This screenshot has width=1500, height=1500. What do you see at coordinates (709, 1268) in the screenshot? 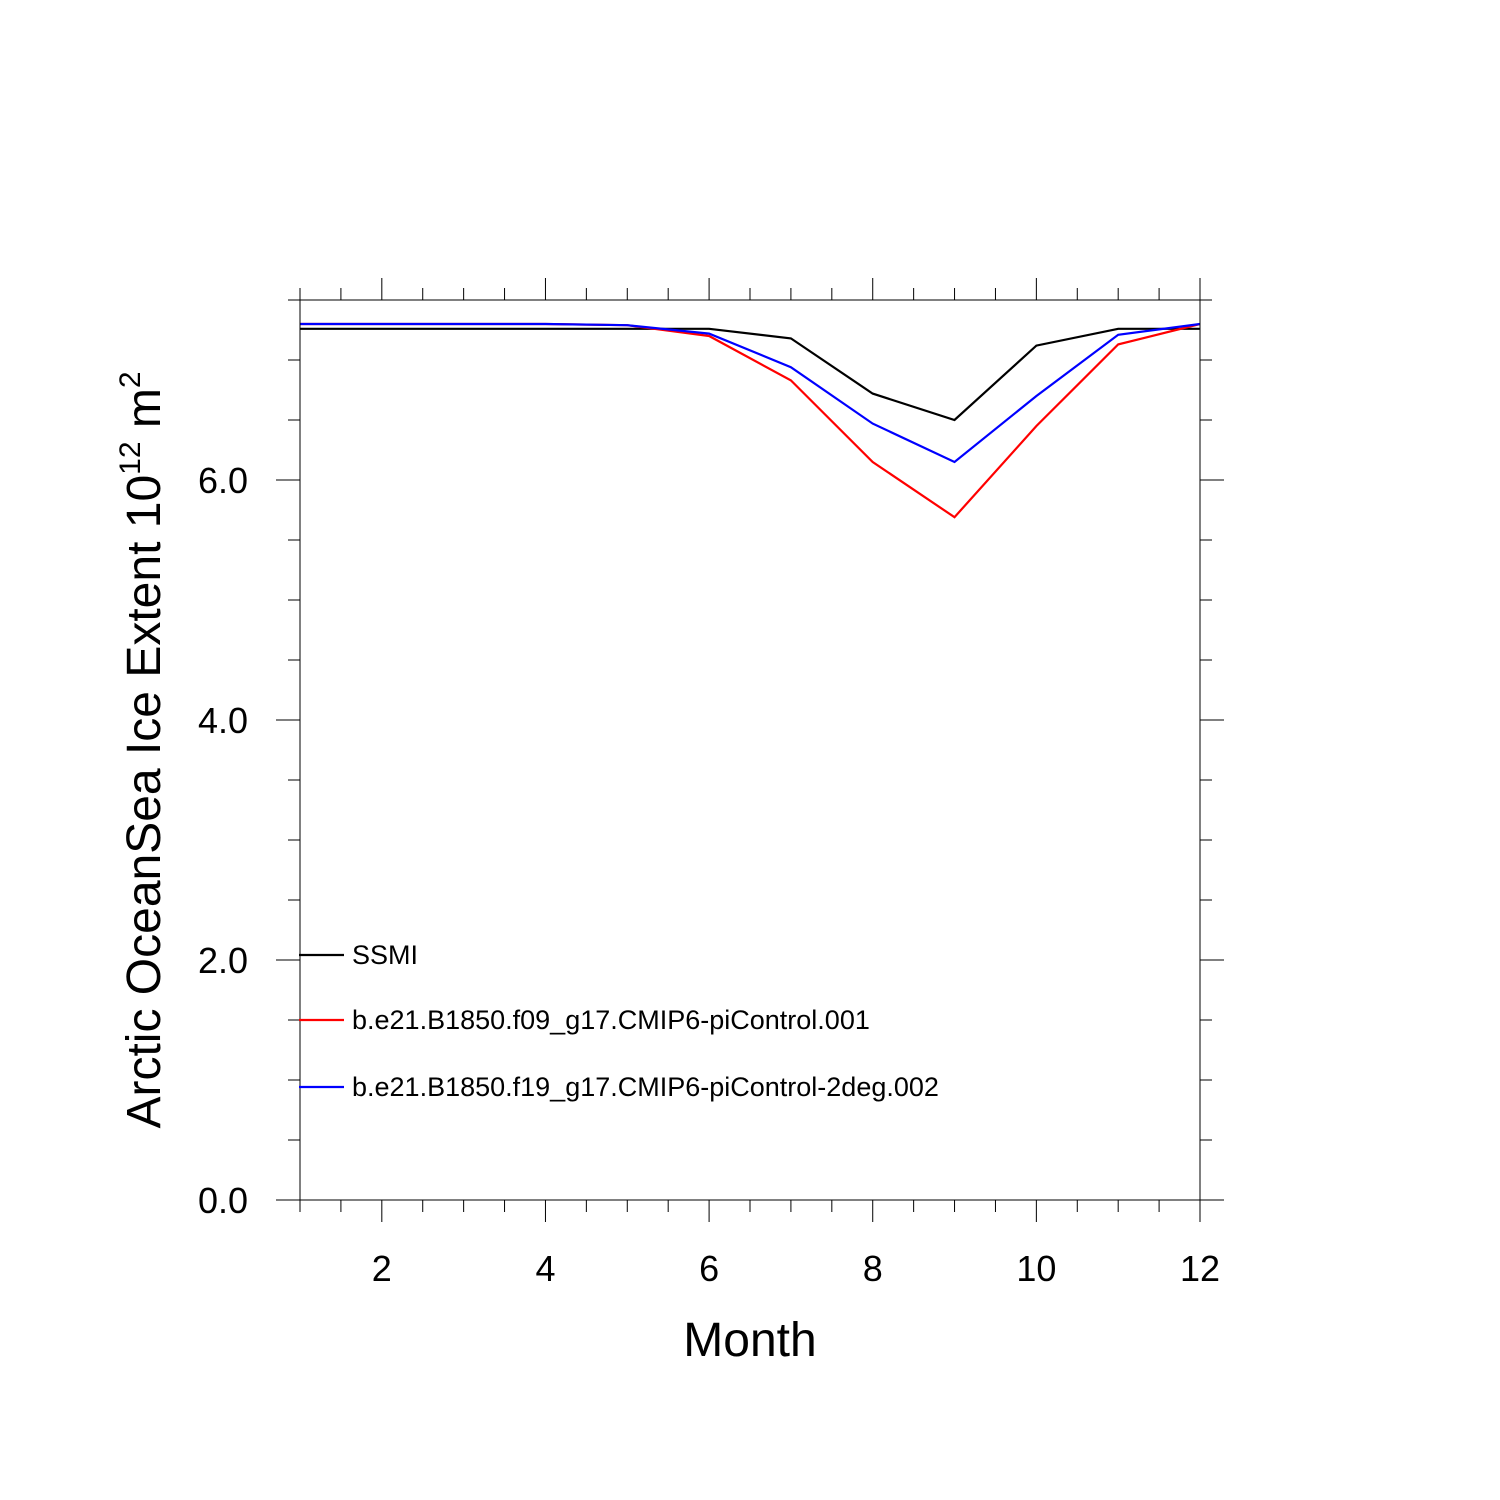
I see `x-tick-label: 6` at bounding box center [709, 1268].